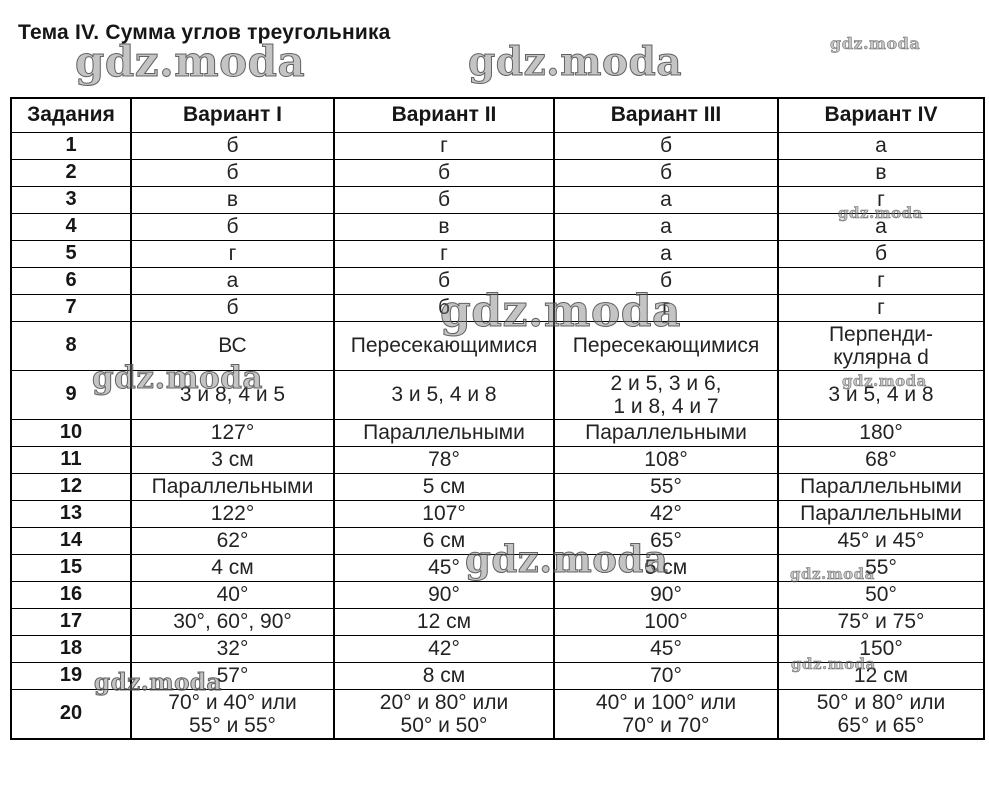 The width and height of the screenshot is (989, 811). I want to click on answer-cell: 180°, so click(881, 432).